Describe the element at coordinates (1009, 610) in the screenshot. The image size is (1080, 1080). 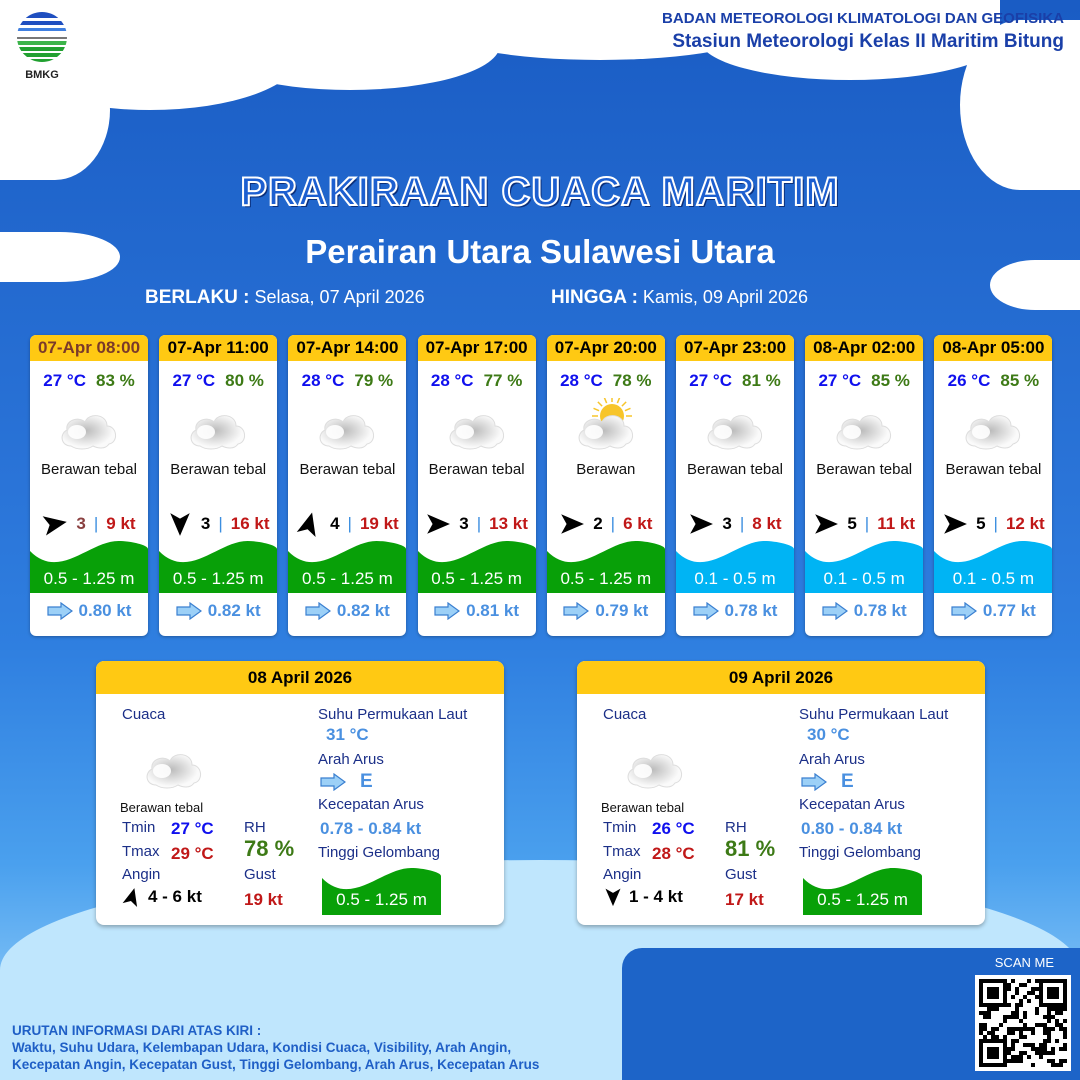
I see `current-speed: 0.77 kt` at that location.